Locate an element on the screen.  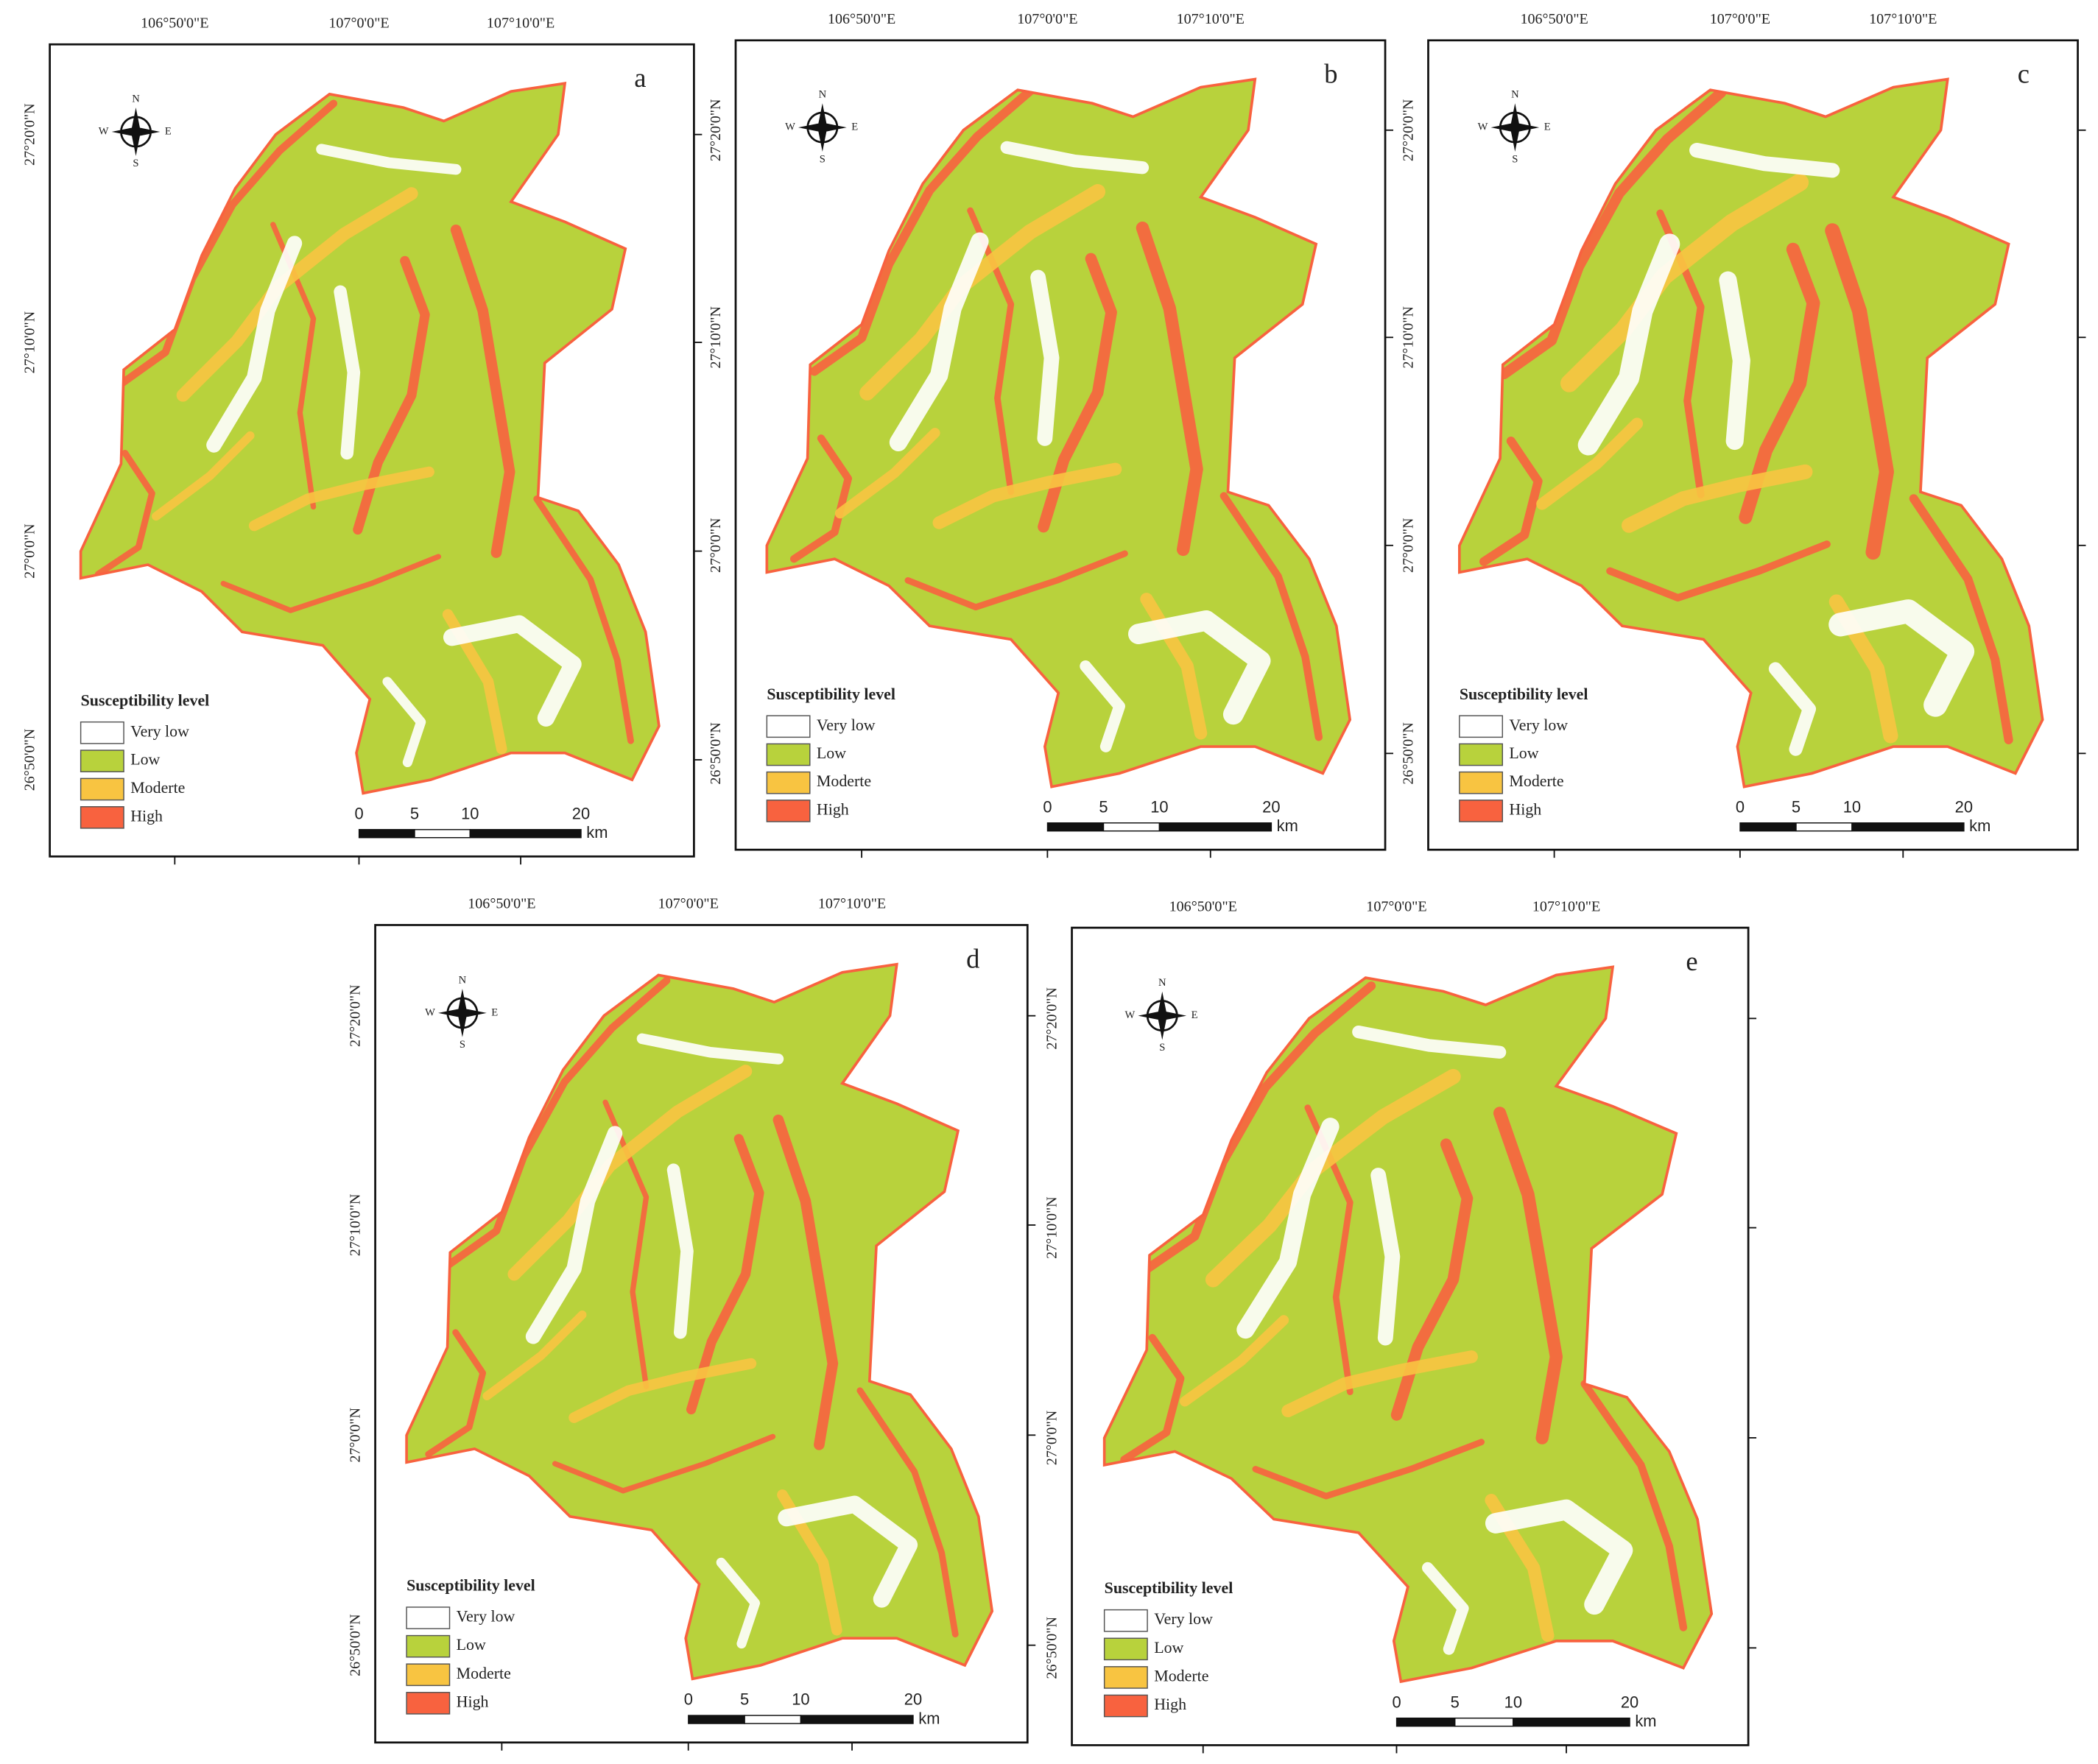
panel-label: e is located at coordinates (1691, 961).